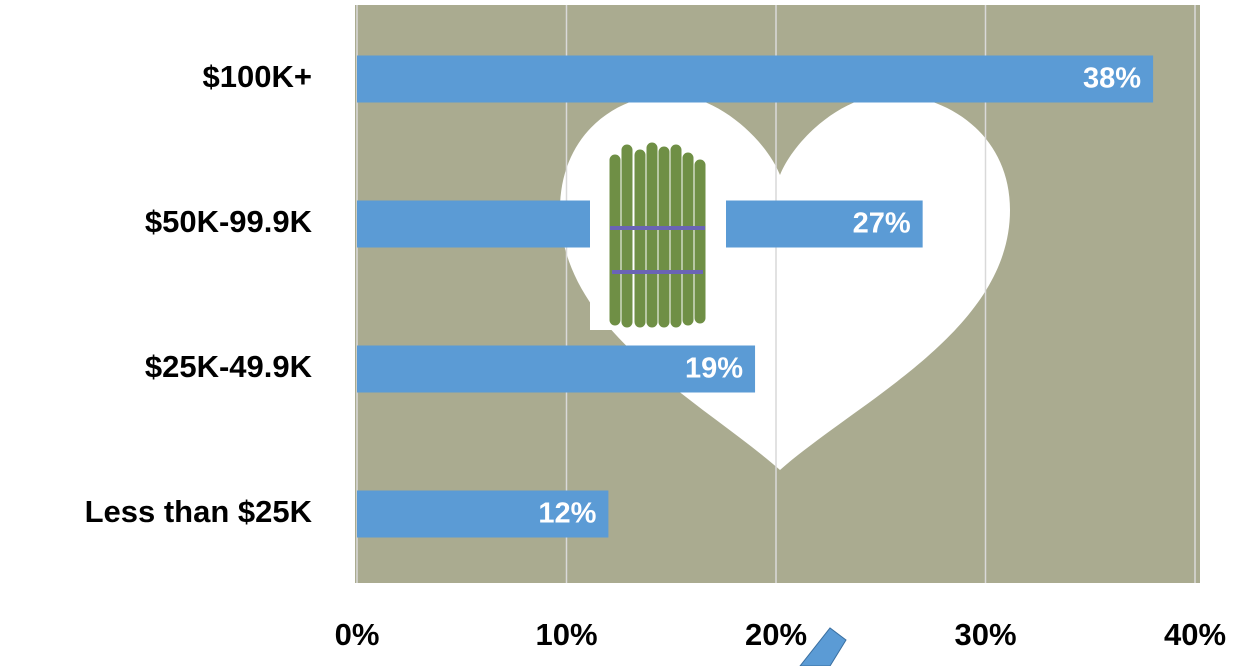  Describe the element at coordinates (714, 369) in the screenshot. I see `value-label: 19%` at that location.